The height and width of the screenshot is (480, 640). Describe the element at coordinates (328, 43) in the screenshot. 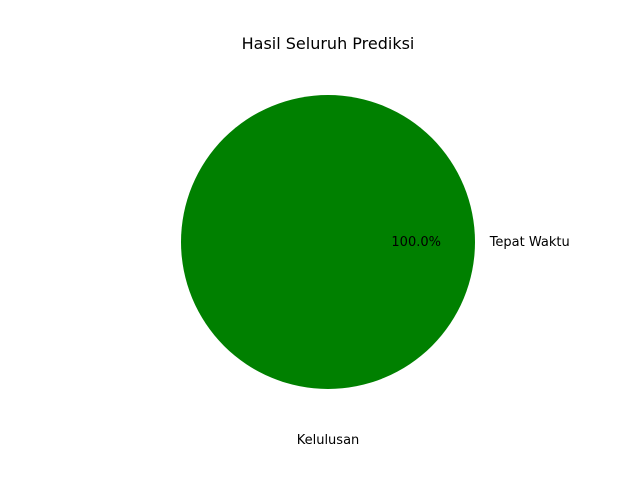

I see `chart-title: Hasil Seluruh Prediksi` at that location.